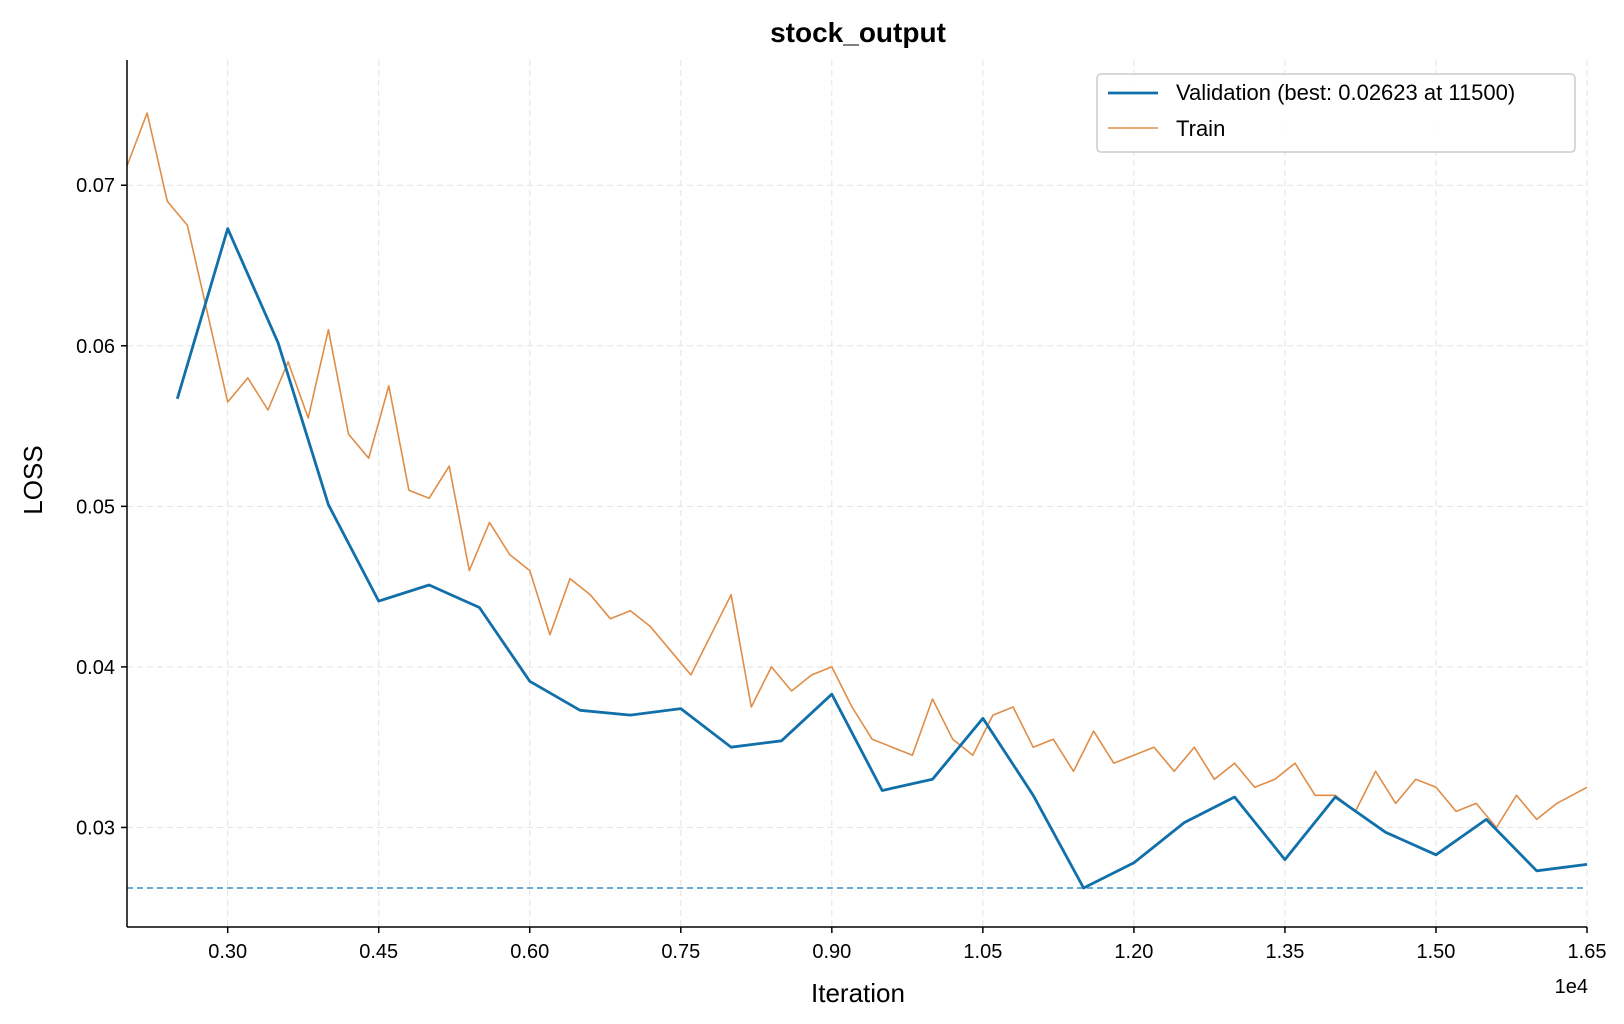 The width and height of the screenshot is (1624, 1024). I want to click on y-tick-label: 0.04, so click(95, 668).